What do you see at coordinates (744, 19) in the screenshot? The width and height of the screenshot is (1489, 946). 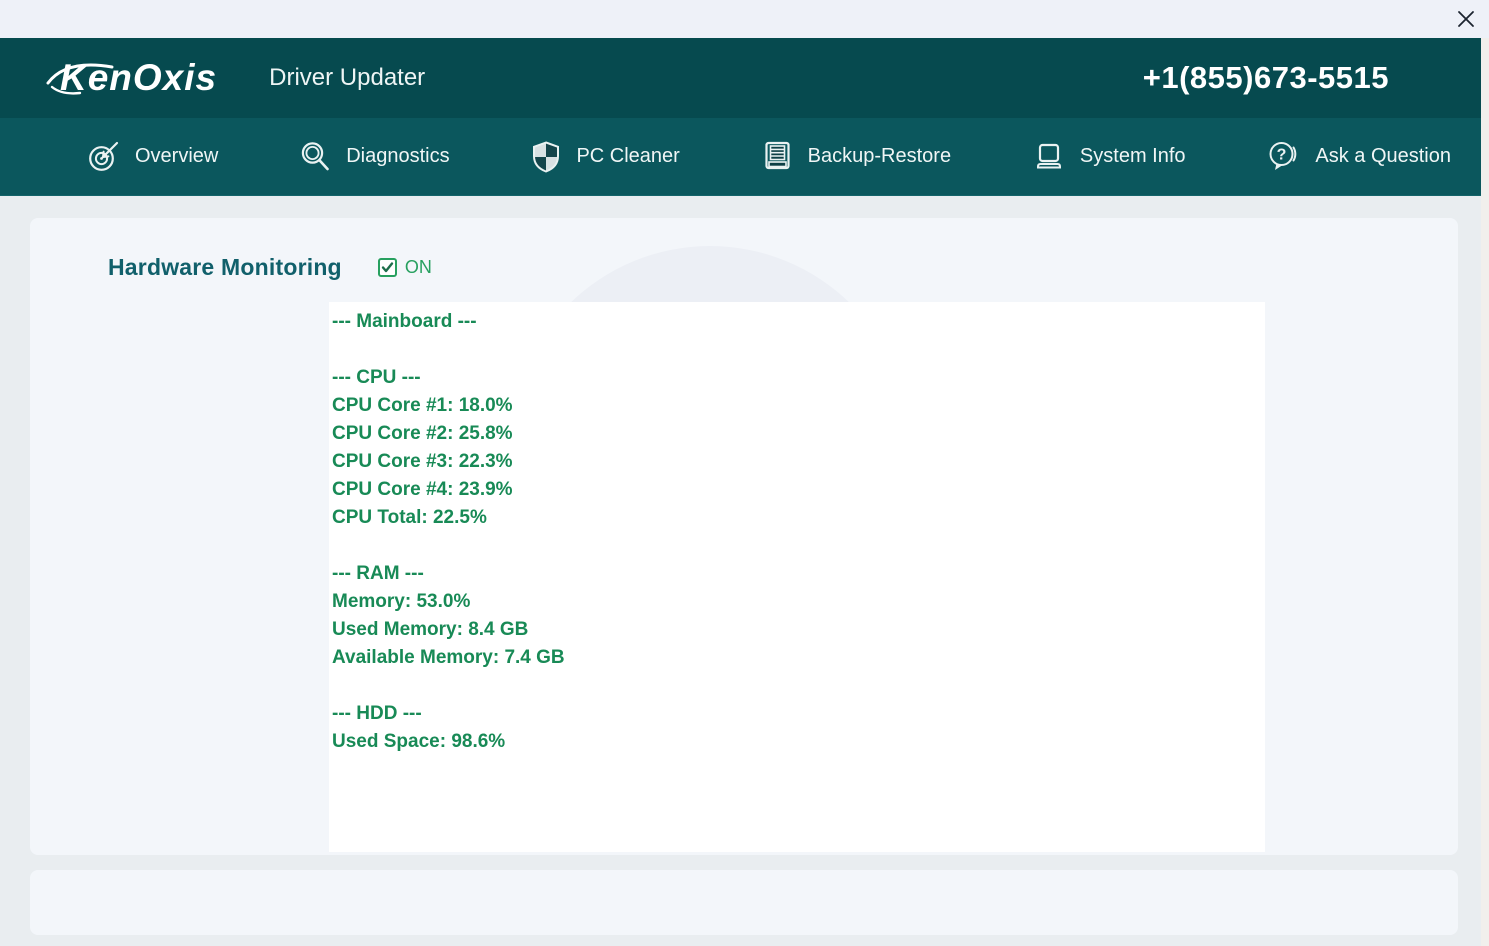 I see `os-titlebar` at bounding box center [744, 19].